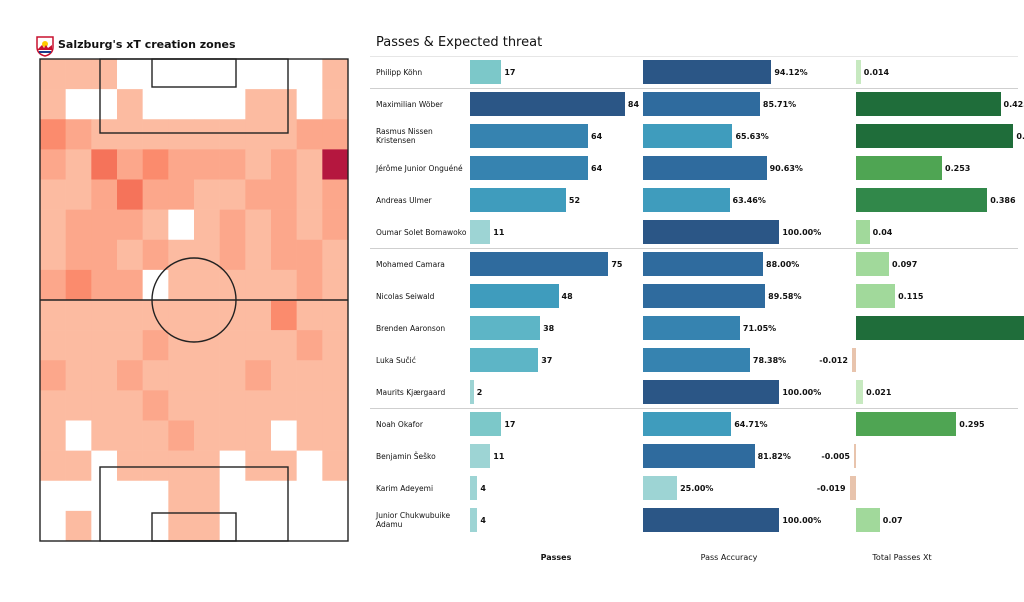  Describe the element at coordinates (597, 136) in the screenshot. I see `passes-label: 64` at that location.